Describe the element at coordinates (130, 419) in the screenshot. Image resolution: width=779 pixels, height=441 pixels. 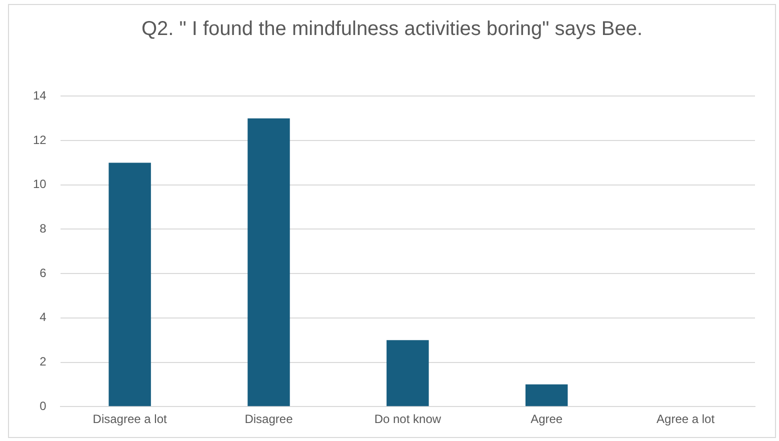
I see `x-tick-label: Disagree a lot` at that location.